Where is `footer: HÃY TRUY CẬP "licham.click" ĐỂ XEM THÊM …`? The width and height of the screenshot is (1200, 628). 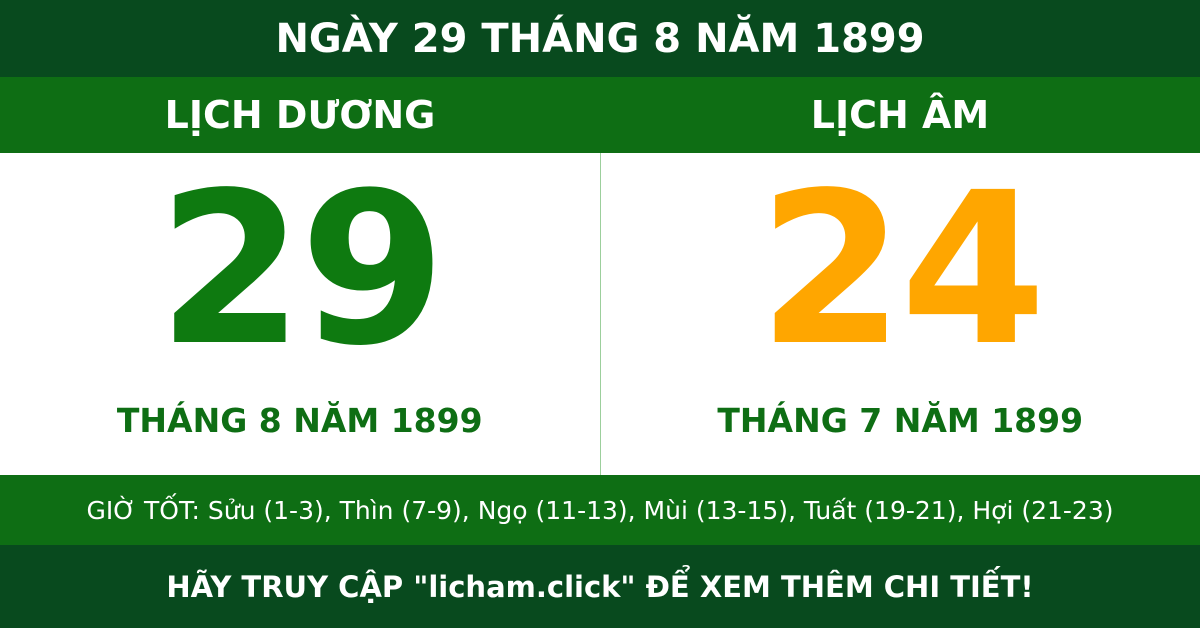
footer: HÃY TRUY CẬP "licham.click" ĐỂ XEM THÊM … is located at coordinates (600, 586).